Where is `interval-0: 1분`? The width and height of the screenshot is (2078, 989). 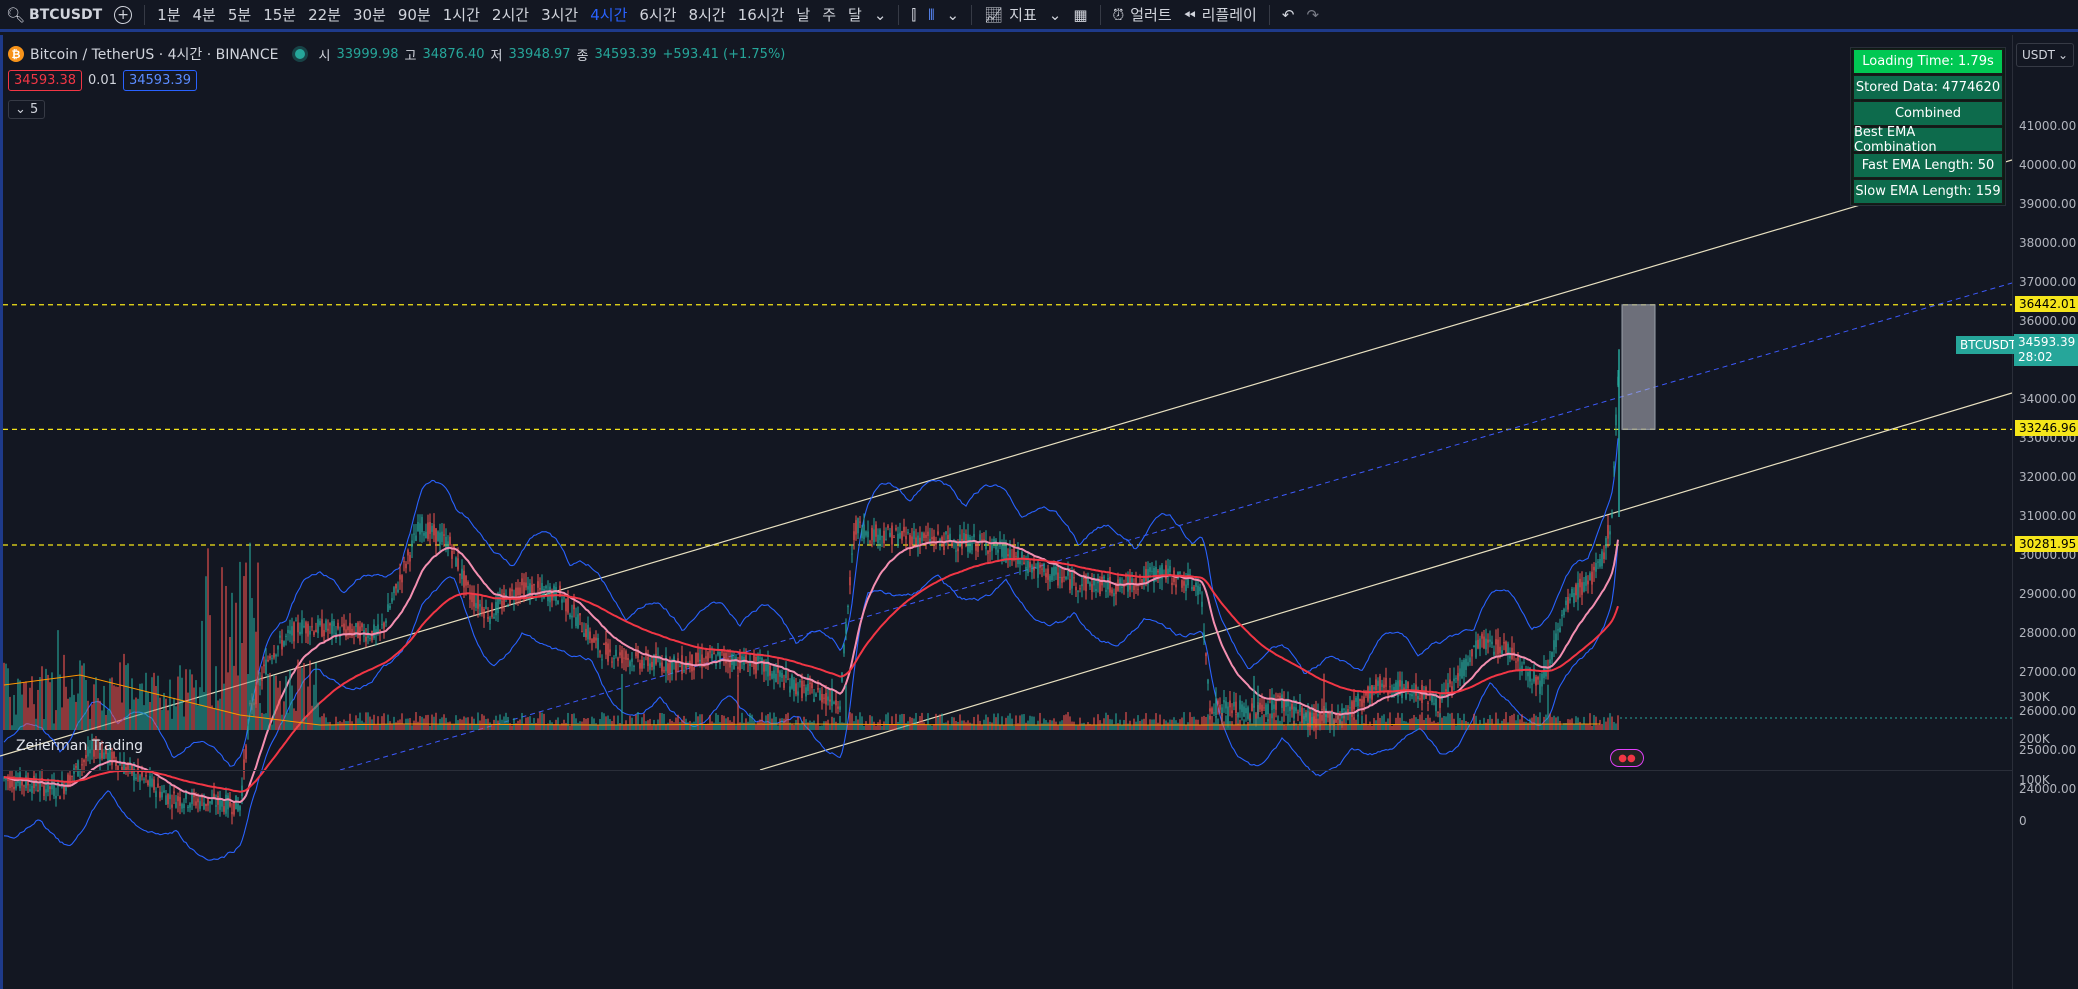
interval-0: 1분 is located at coordinates (169, 15).